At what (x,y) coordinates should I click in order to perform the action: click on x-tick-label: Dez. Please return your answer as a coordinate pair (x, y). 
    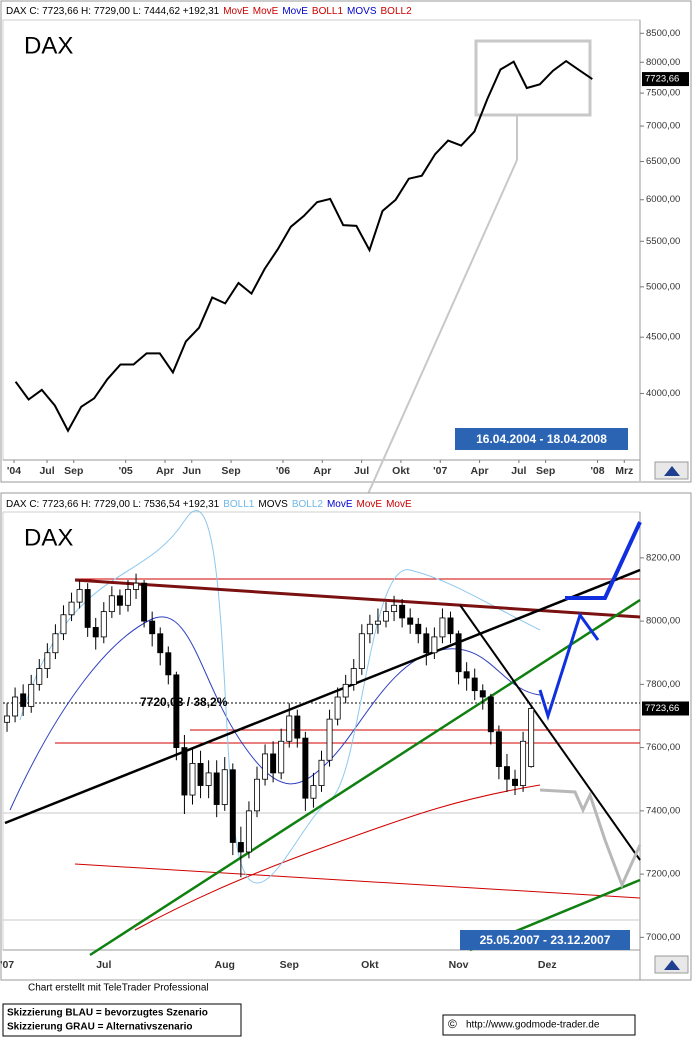
    Looking at the image, I should click on (547, 965).